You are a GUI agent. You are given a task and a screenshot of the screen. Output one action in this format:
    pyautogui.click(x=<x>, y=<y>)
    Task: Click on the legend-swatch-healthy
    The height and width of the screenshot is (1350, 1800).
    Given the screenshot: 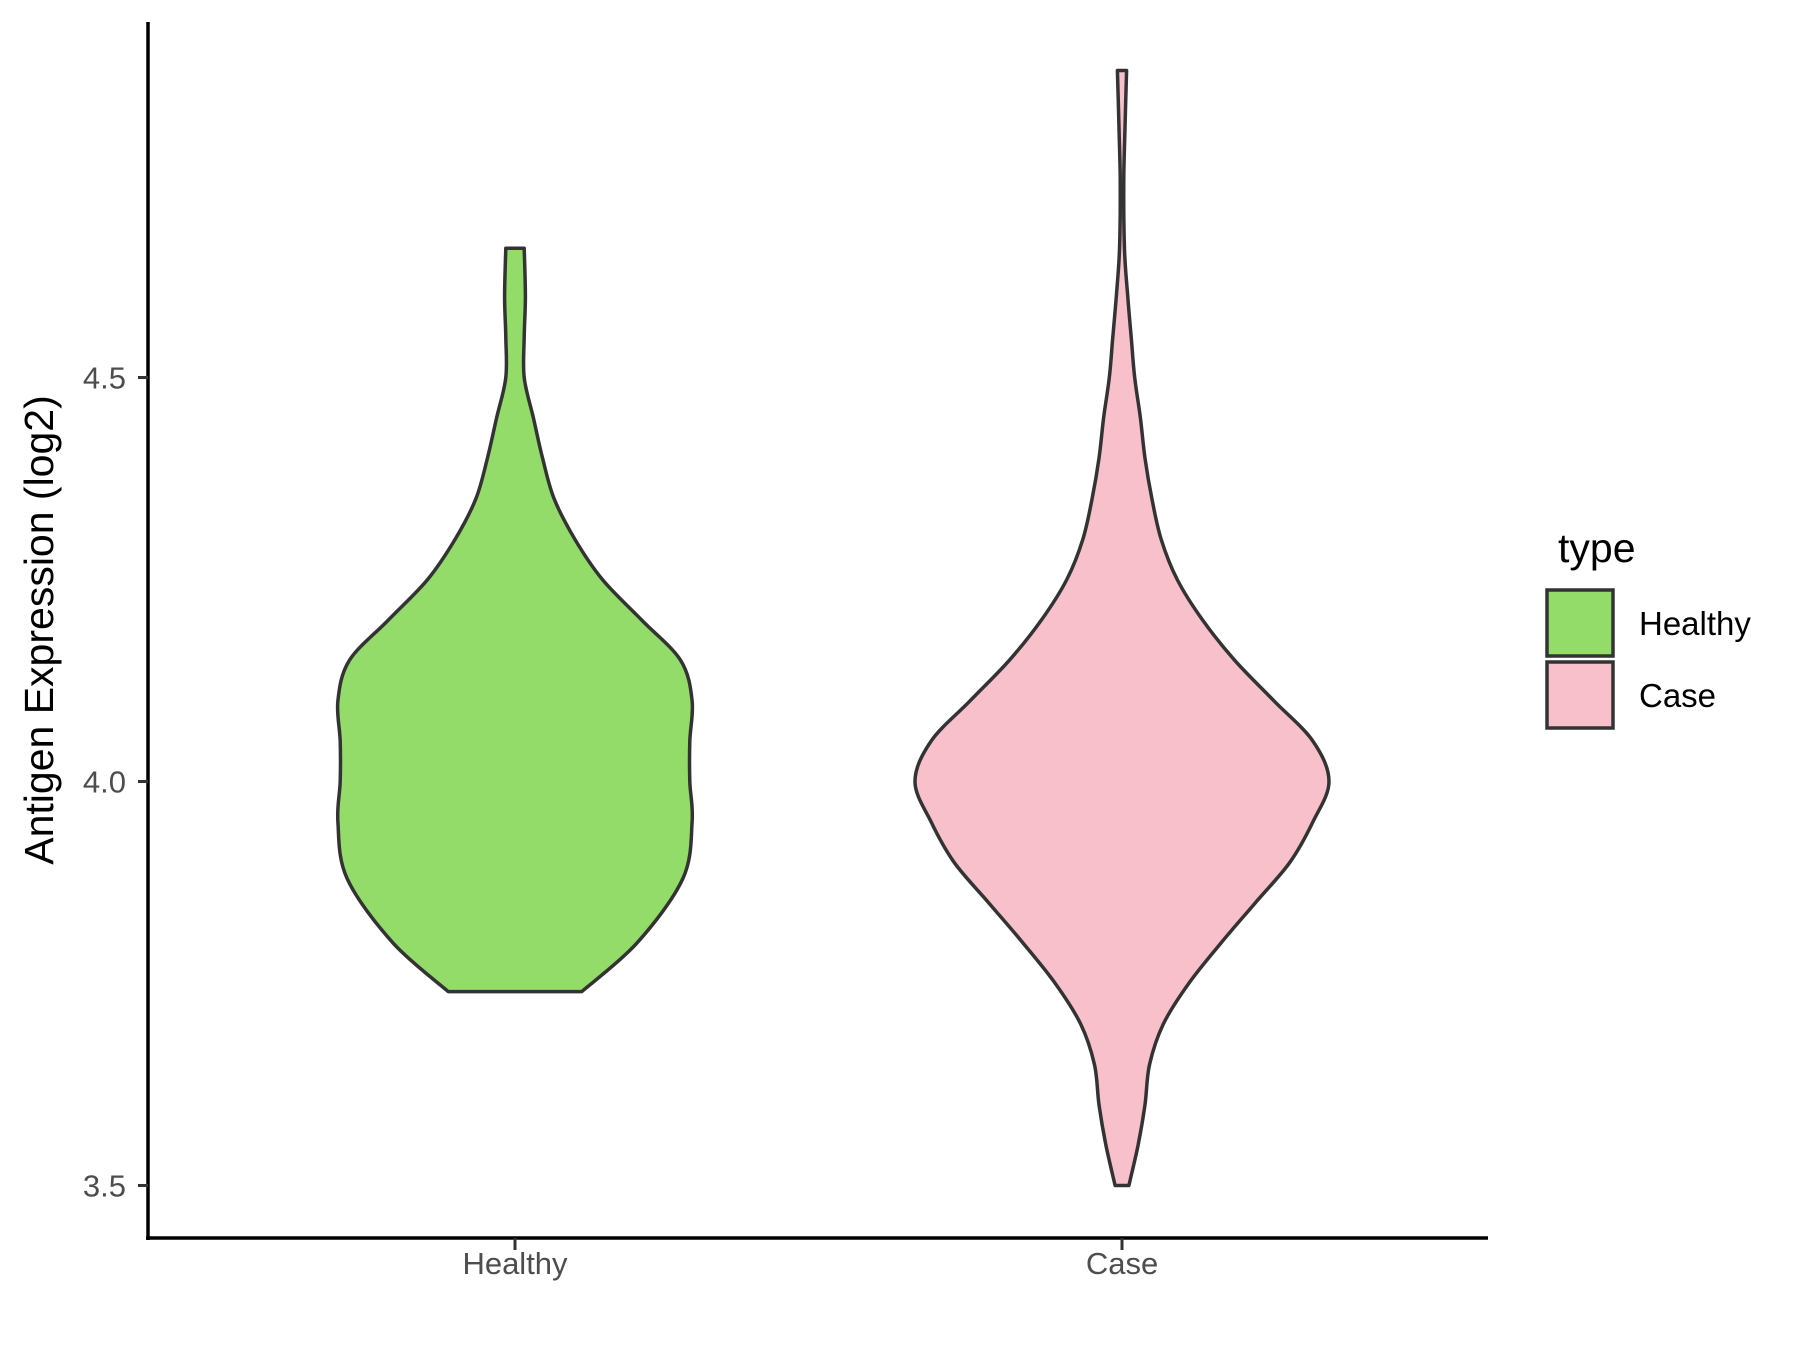 What is the action you would take?
    pyautogui.click(x=1580, y=623)
    